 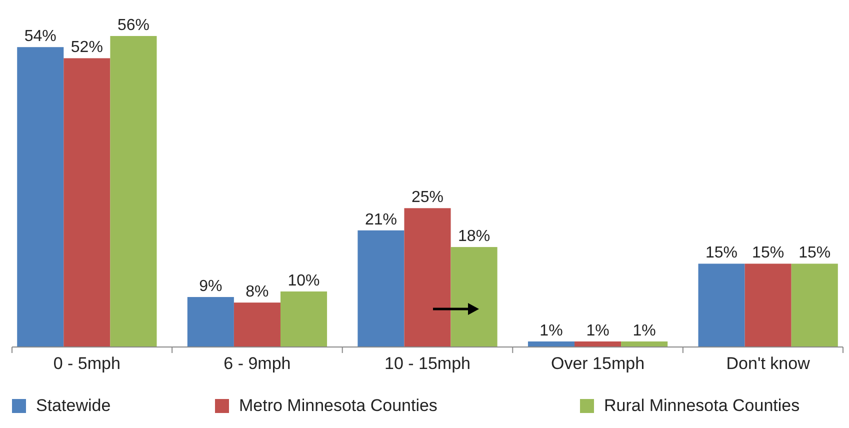 I want to click on x-tick-label: 6 - 9mph, so click(x=257, y=363).